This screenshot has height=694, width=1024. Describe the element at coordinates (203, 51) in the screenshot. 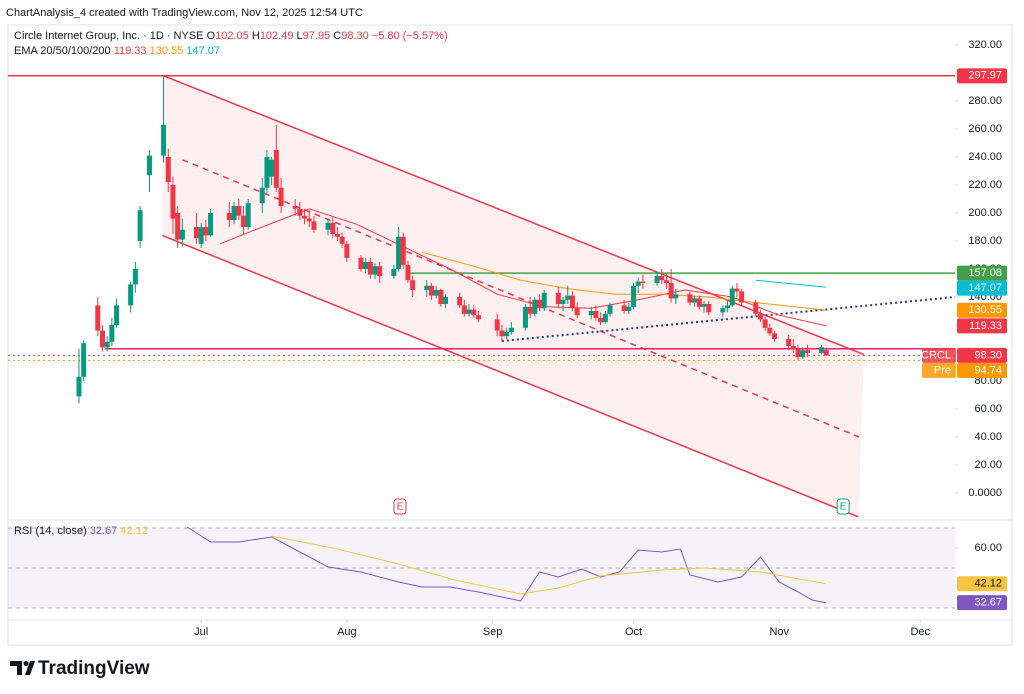

I see `ema-value: 147.07` at that location.